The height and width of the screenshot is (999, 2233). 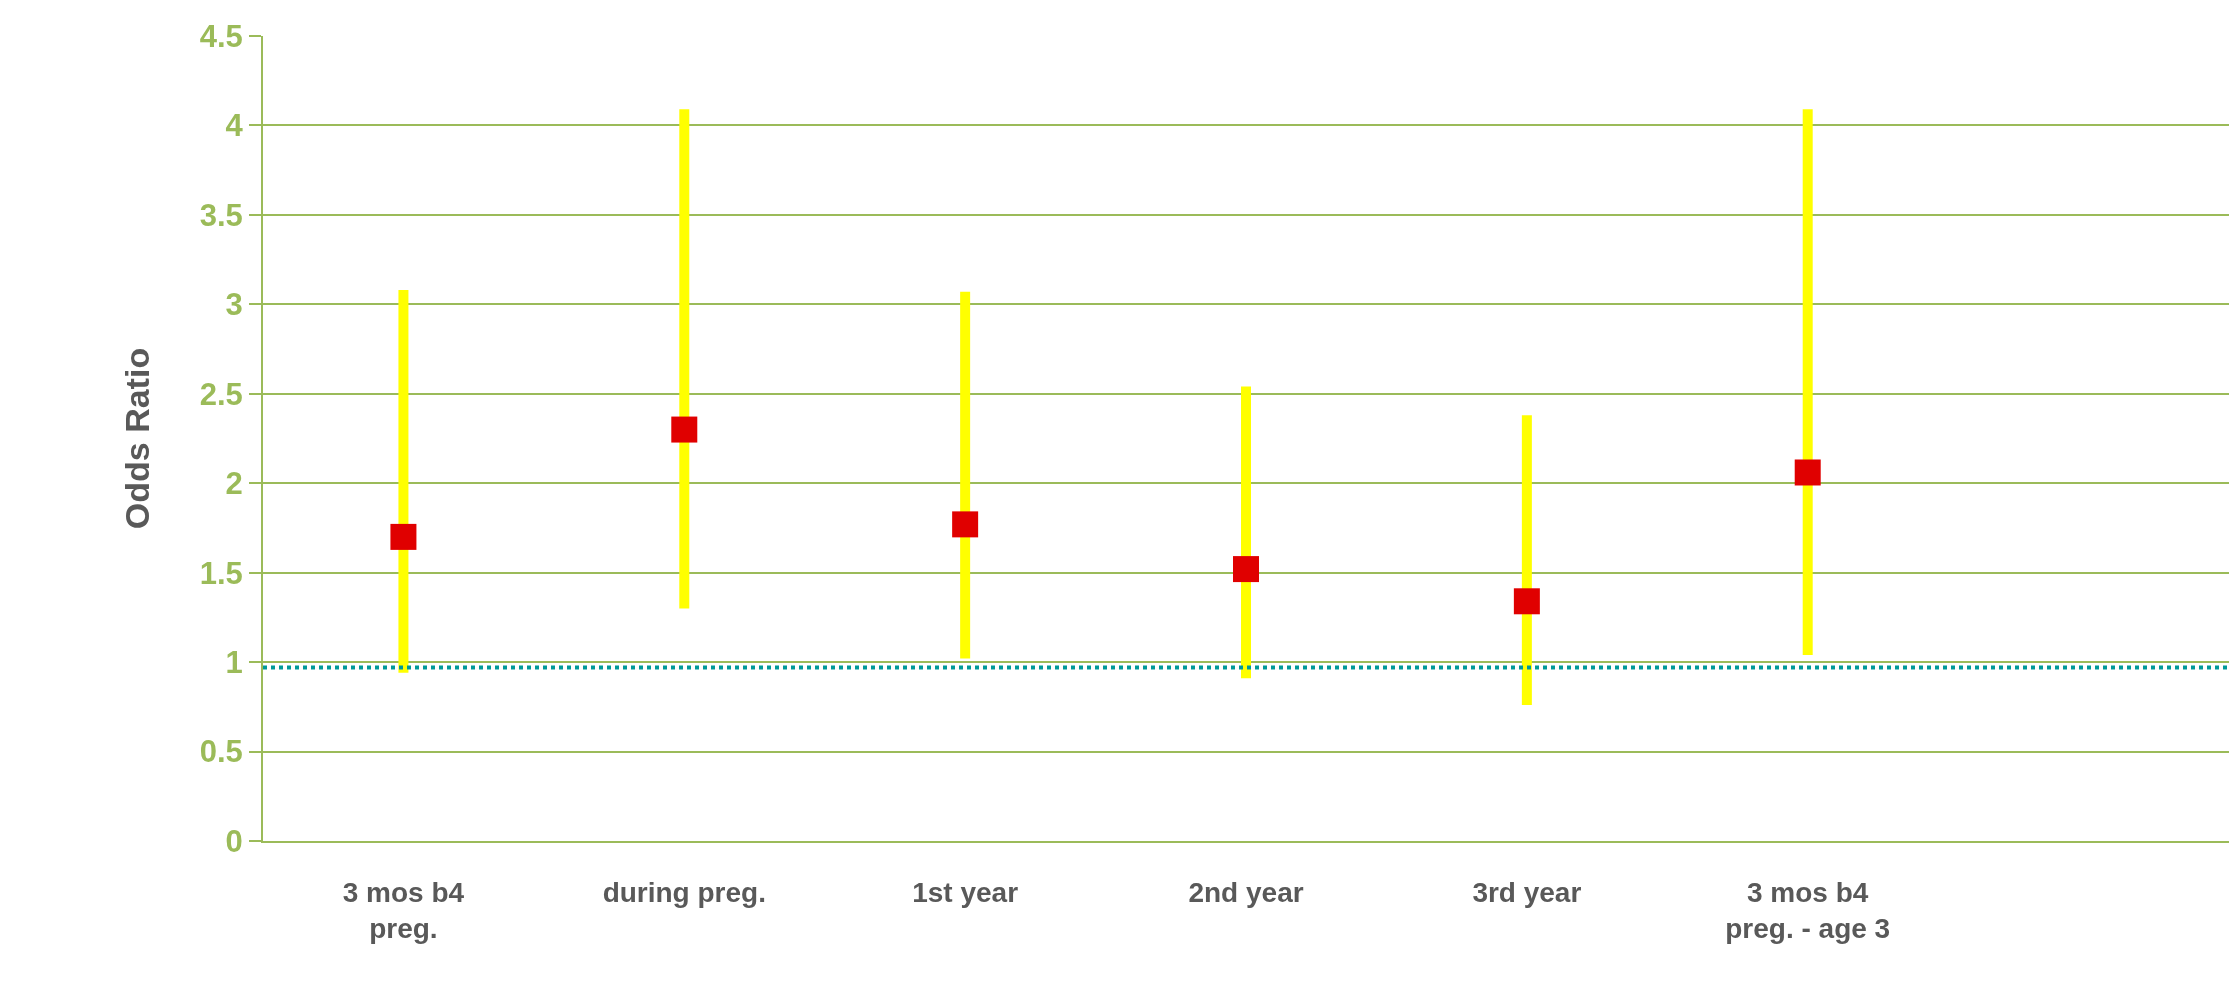 I want to click on x-tick-label: 3 mos b4 preg., so click(x=403, y=910).